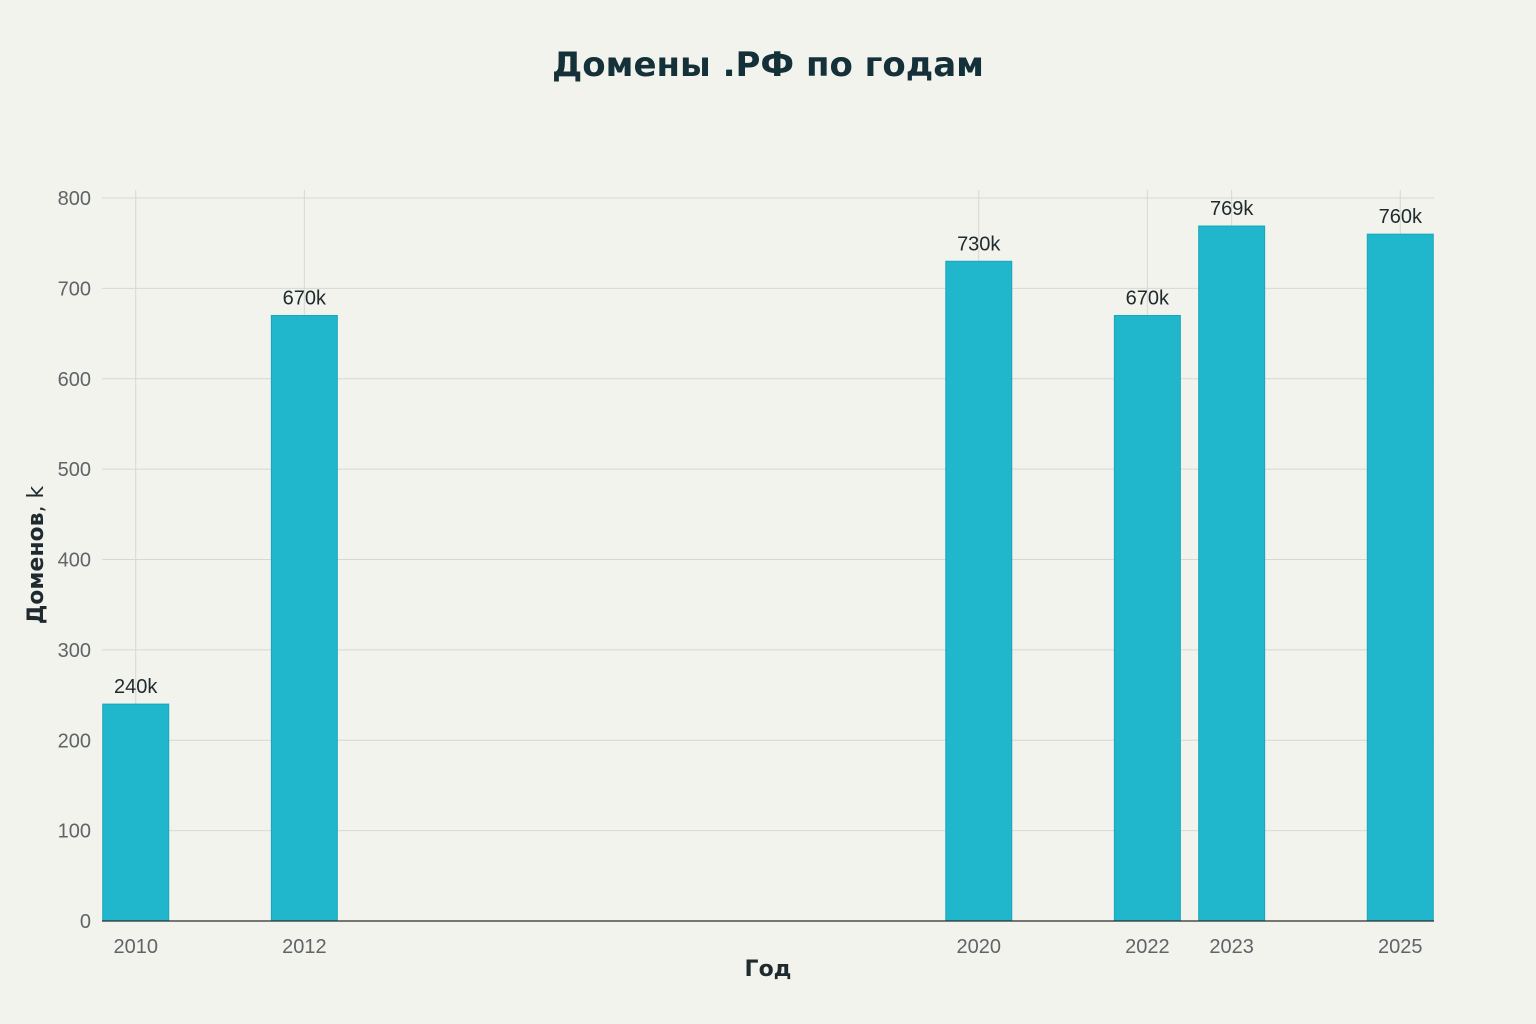  Describe the element at coordinates (74, 199) in the screenshot. I see `y-tick-label: 800` at that location.